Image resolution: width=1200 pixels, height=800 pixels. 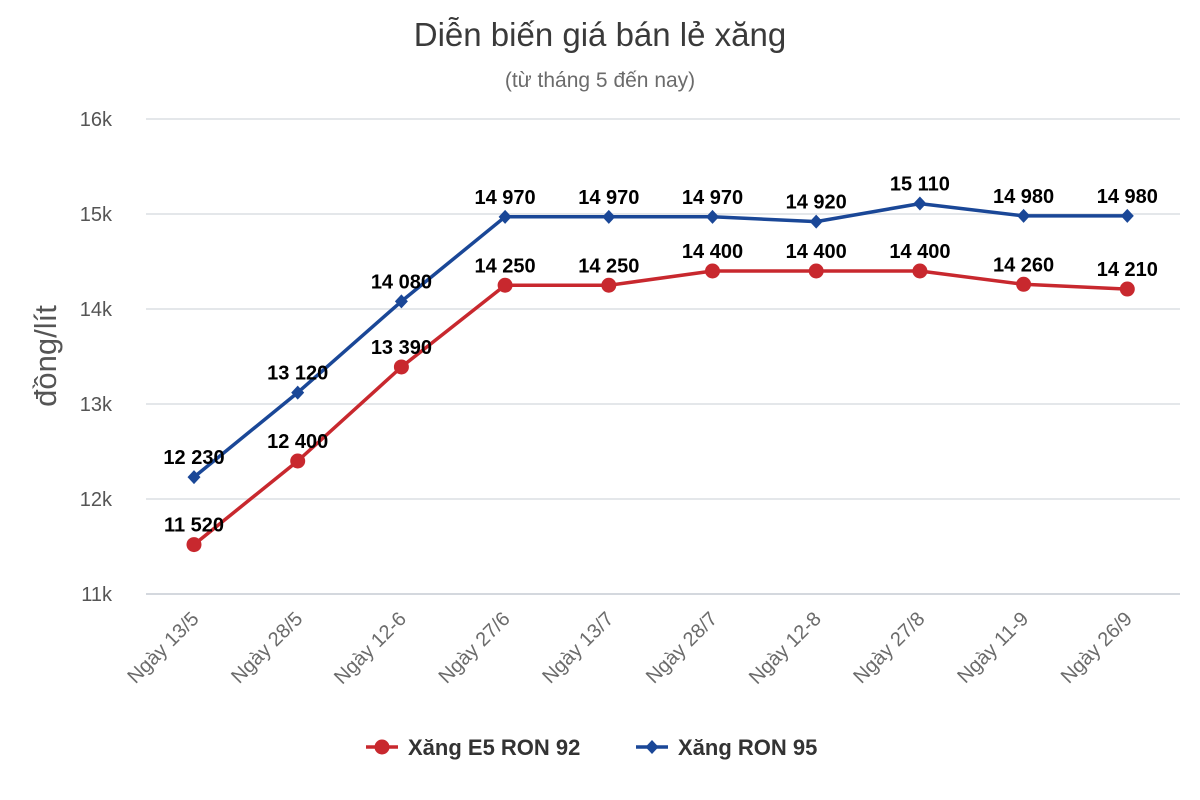 What do you see at coordinates (297, 374) in the screenshot?
I see `data-label: 13 120` at bounding box center [297, 374].